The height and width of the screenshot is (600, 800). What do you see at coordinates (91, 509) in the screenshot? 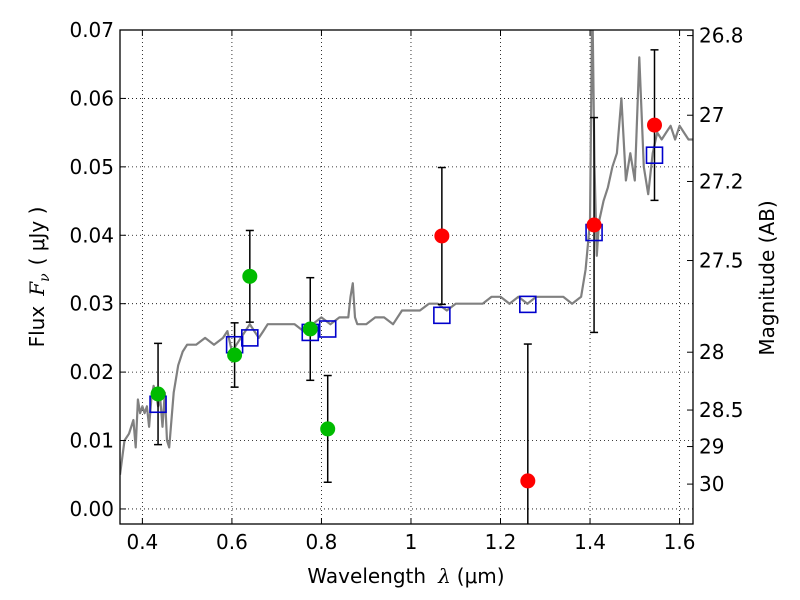
I see `y-tick-label: 0.00` at bounding box center [91, 509].